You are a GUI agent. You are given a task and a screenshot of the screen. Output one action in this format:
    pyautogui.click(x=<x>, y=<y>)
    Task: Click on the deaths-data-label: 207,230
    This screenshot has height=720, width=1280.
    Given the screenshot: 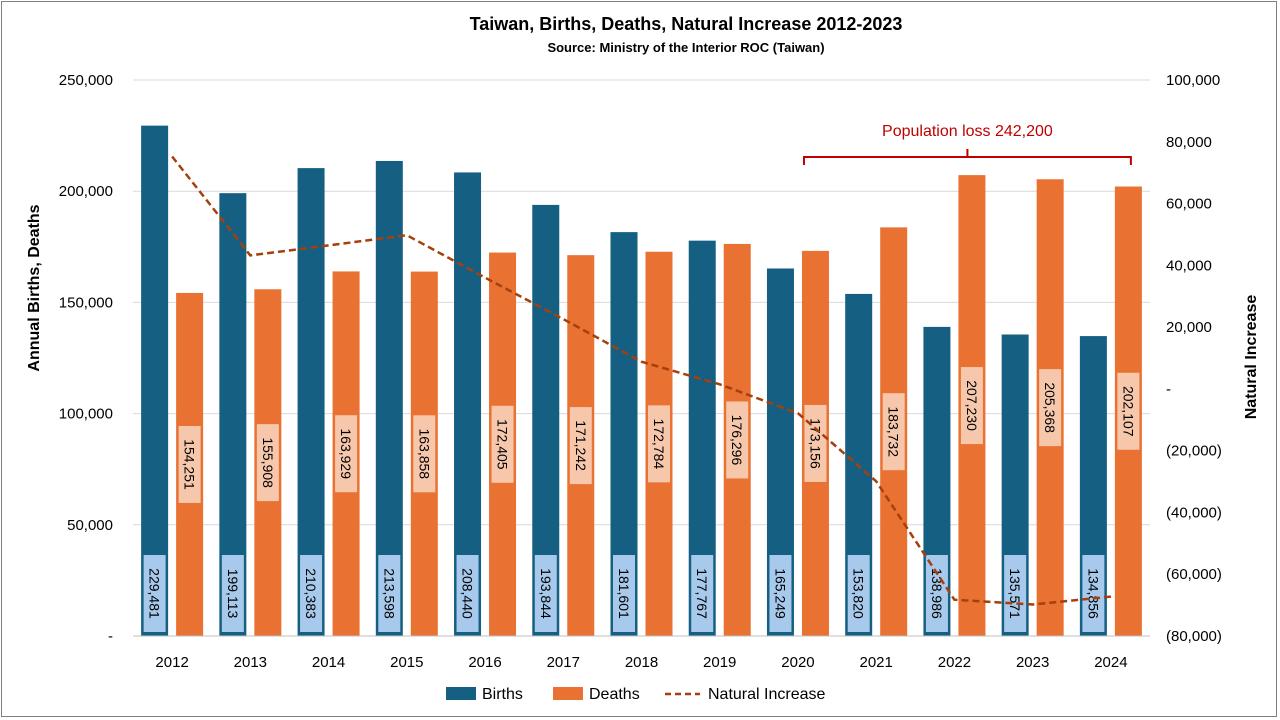 What is the action you would take?
    pyautogui.click(x=972, y=405)
    